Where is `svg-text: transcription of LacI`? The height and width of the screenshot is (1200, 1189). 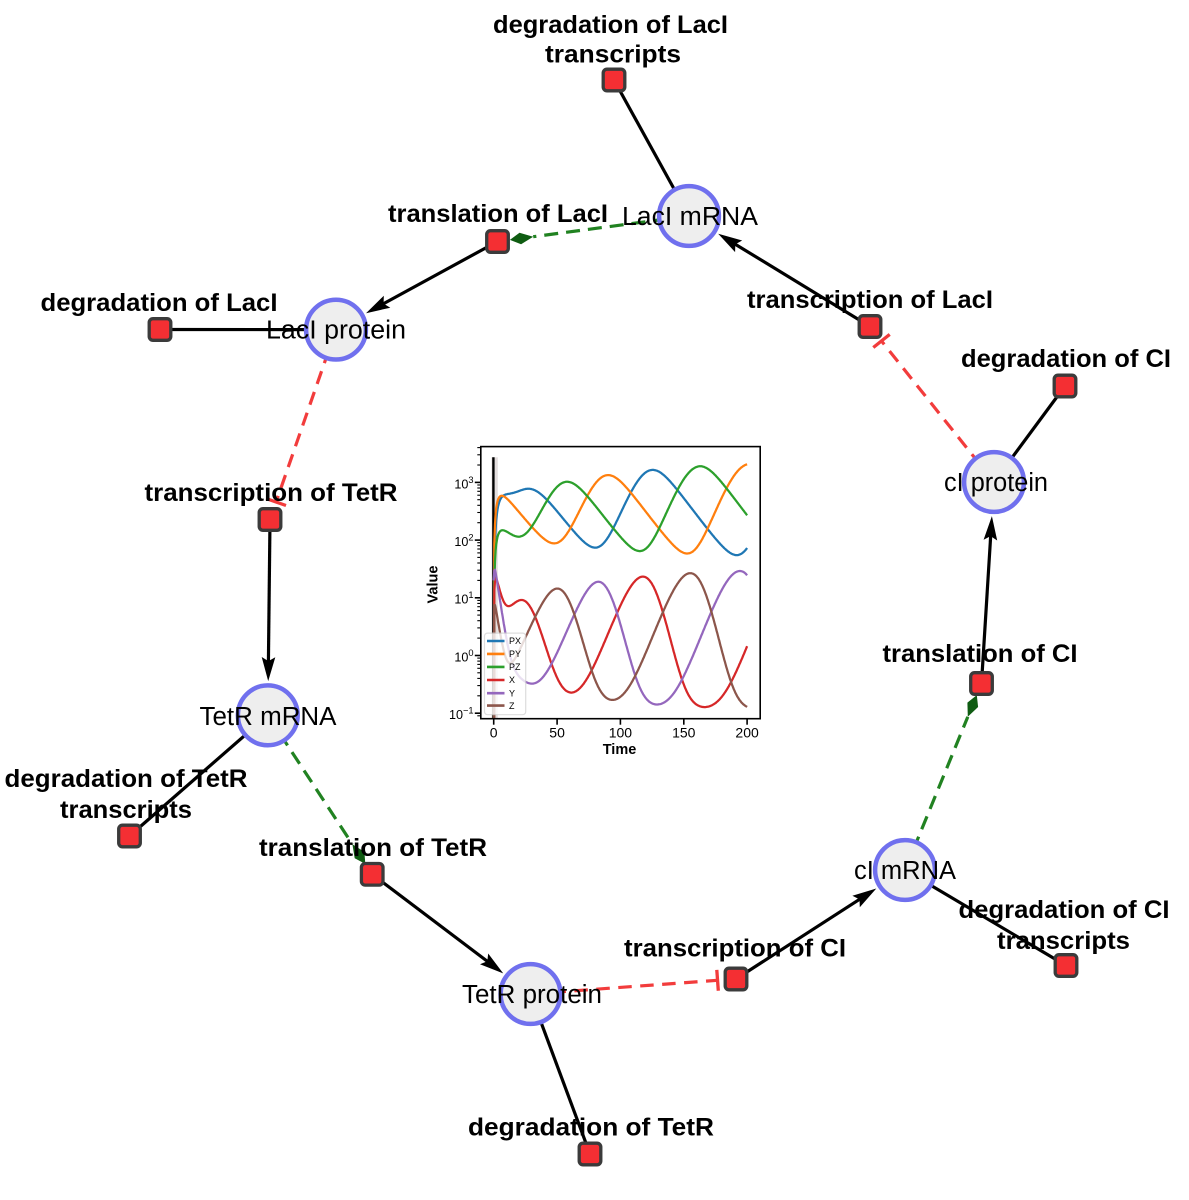 svg-text: transcription of LacI is located at coordinates (870, 300).